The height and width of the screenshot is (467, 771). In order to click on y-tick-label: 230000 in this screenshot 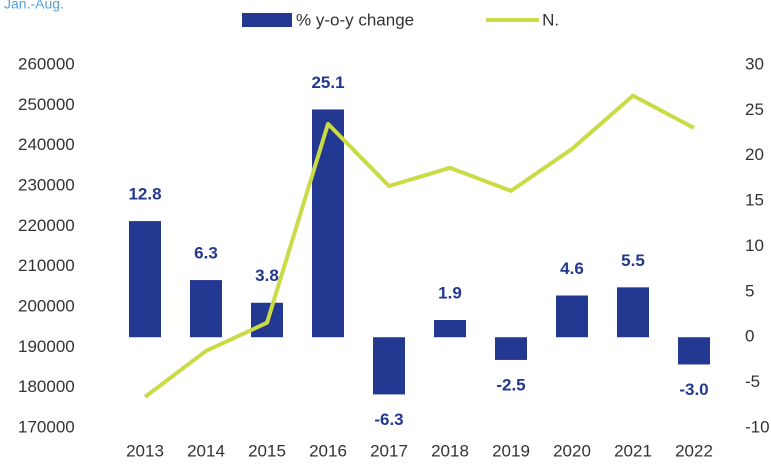, I will do `click(46, 184)`.